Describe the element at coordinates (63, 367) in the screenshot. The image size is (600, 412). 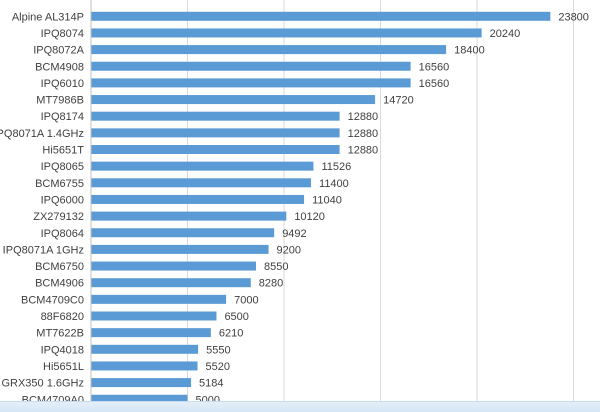
I see `category-label: Hi5651L` at that location.